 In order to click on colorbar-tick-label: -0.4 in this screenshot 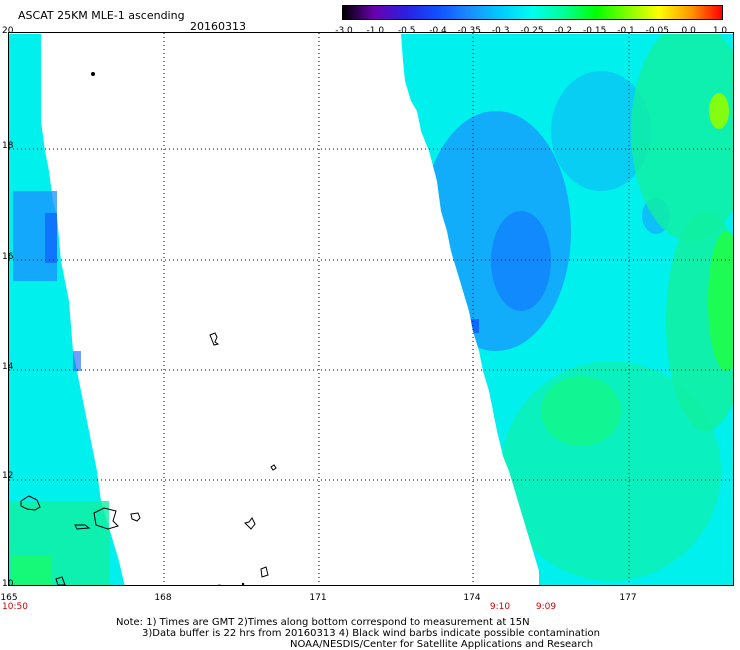, I will do `click(438, 31)`.